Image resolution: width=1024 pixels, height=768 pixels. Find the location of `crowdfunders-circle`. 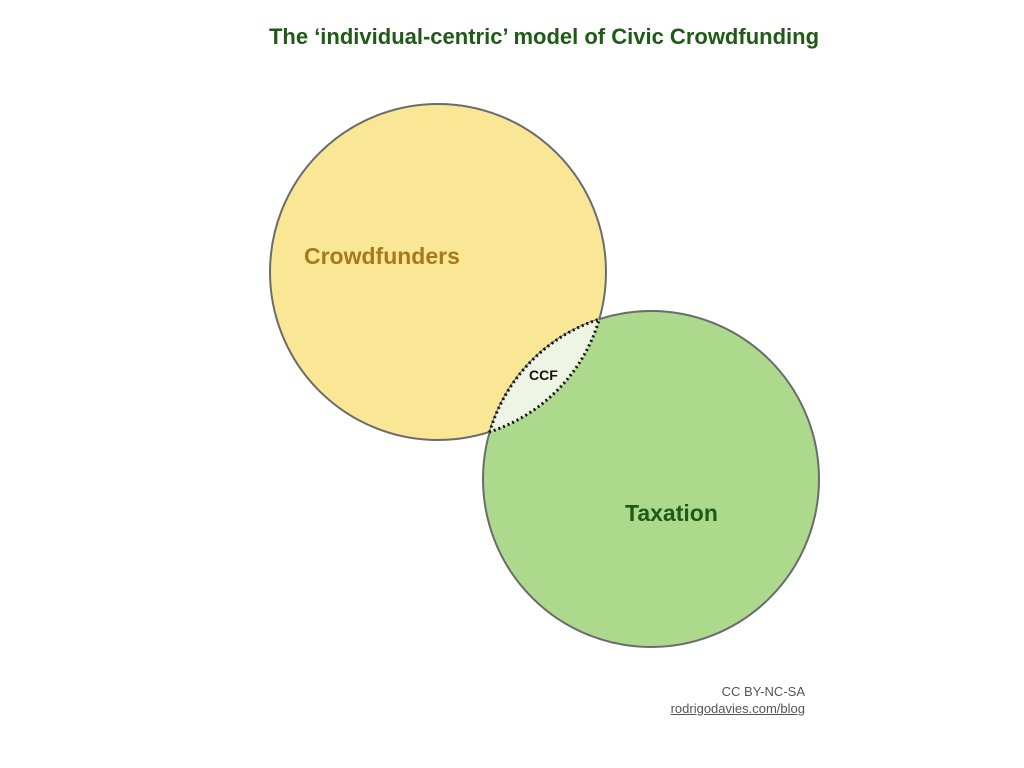

crowdfunders-circle is located at coordinates (438, 272).